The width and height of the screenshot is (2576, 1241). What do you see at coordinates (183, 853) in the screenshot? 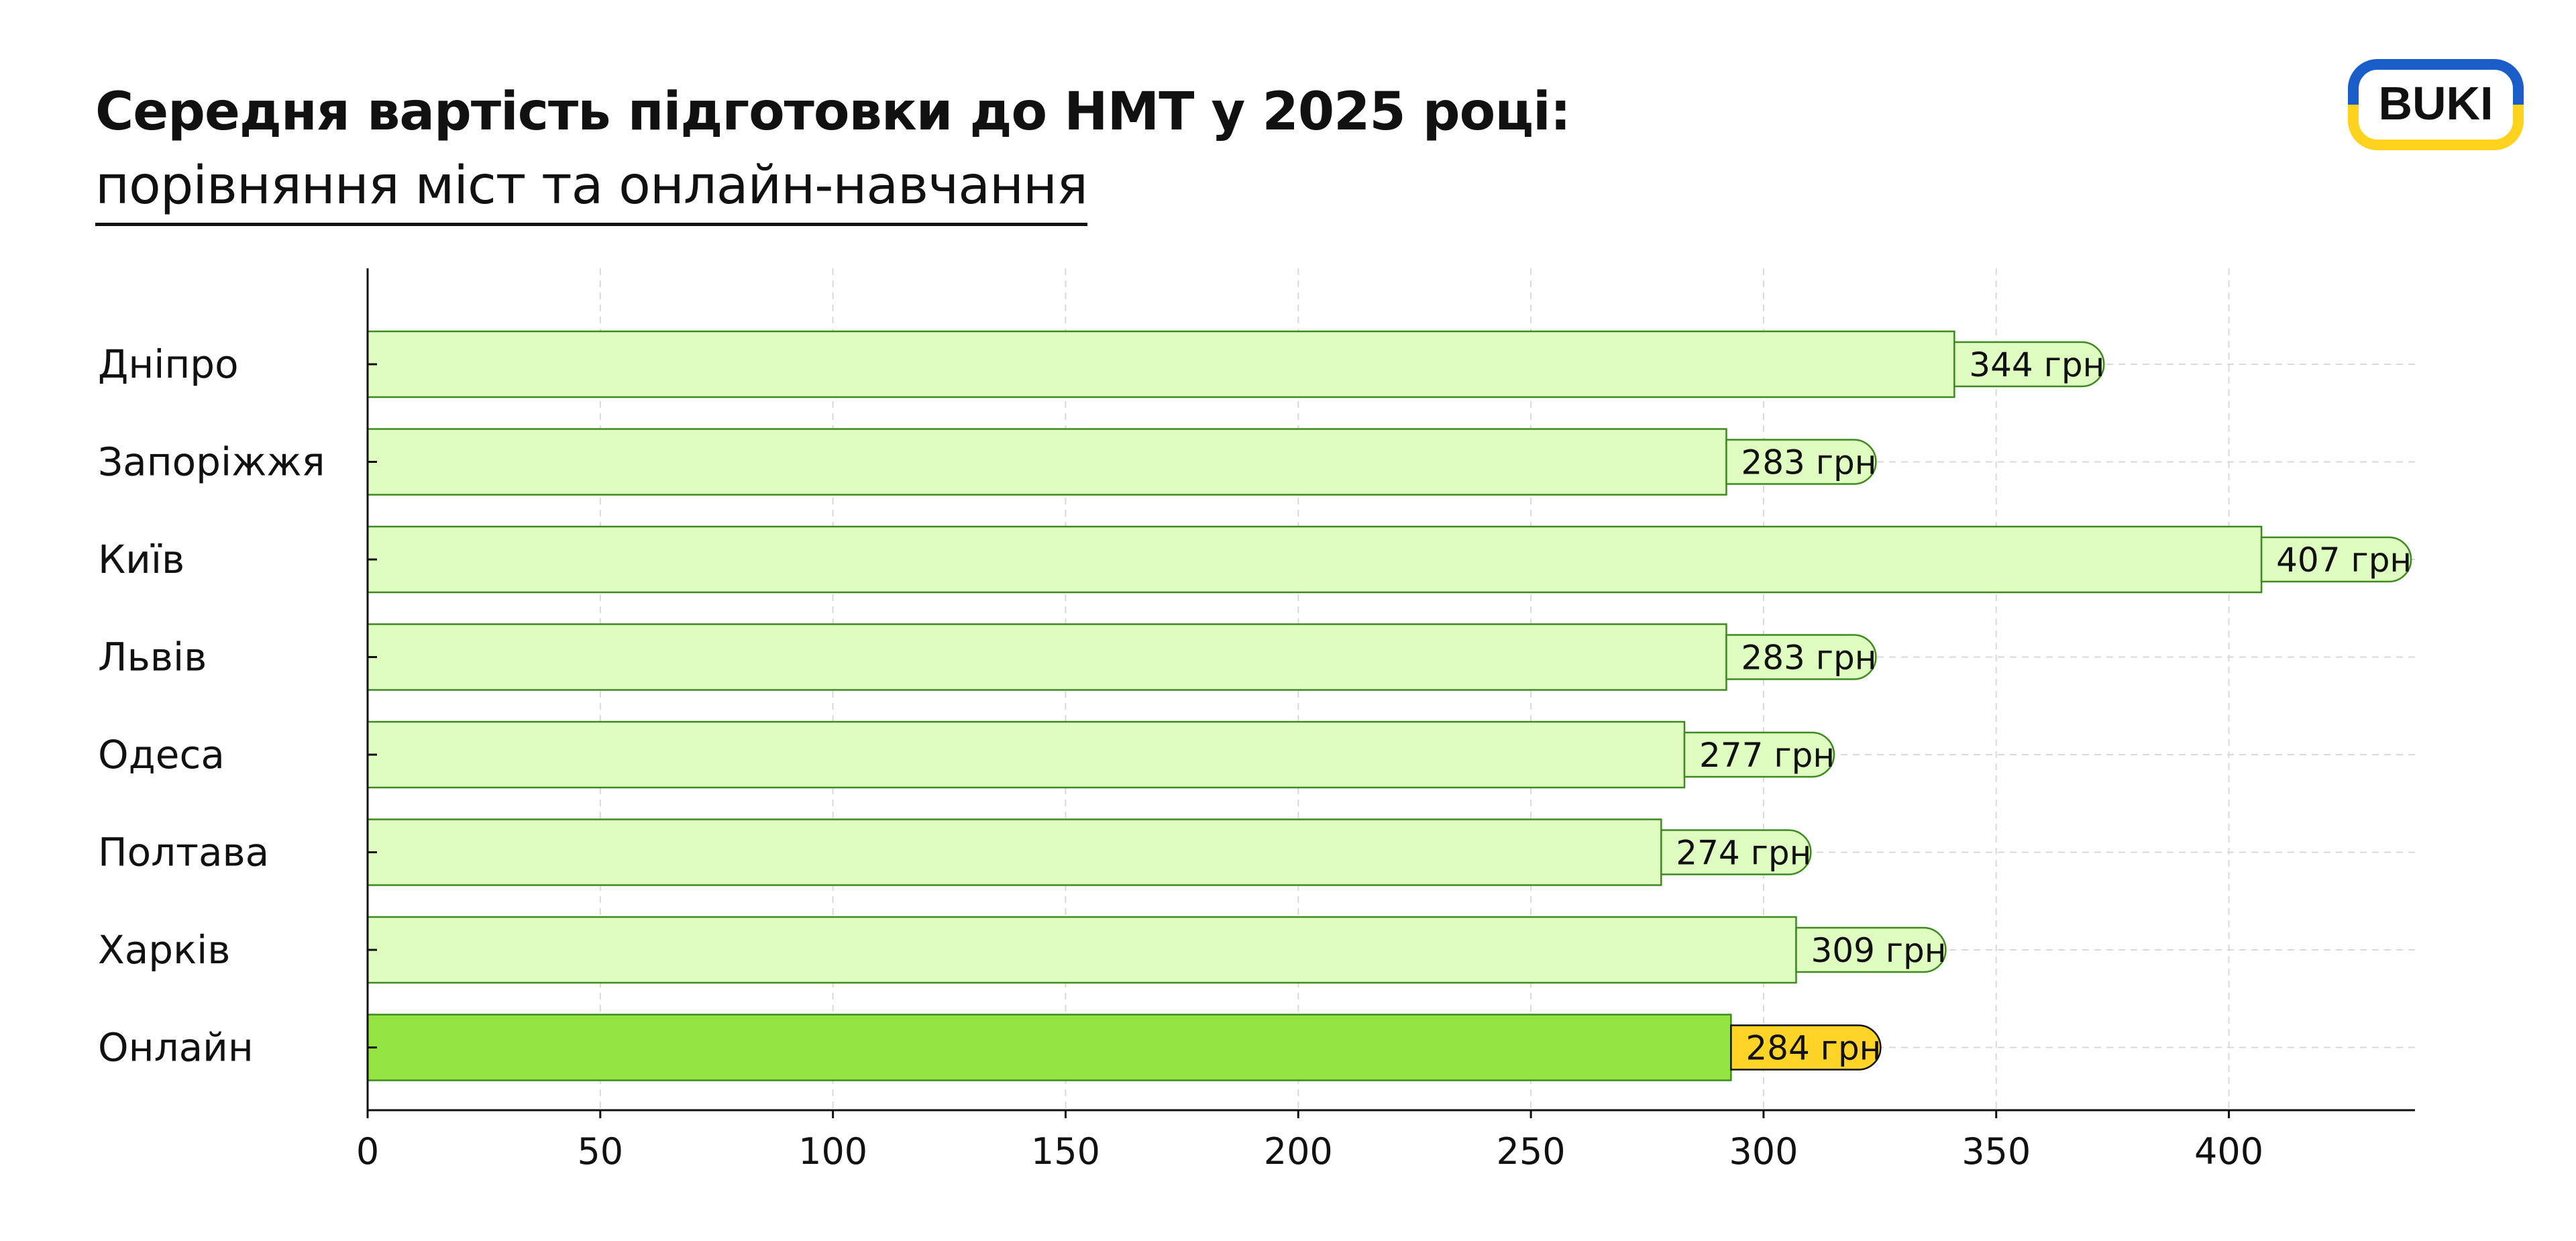
I see `category-label: Полтава` at bounding box center [183, 853].